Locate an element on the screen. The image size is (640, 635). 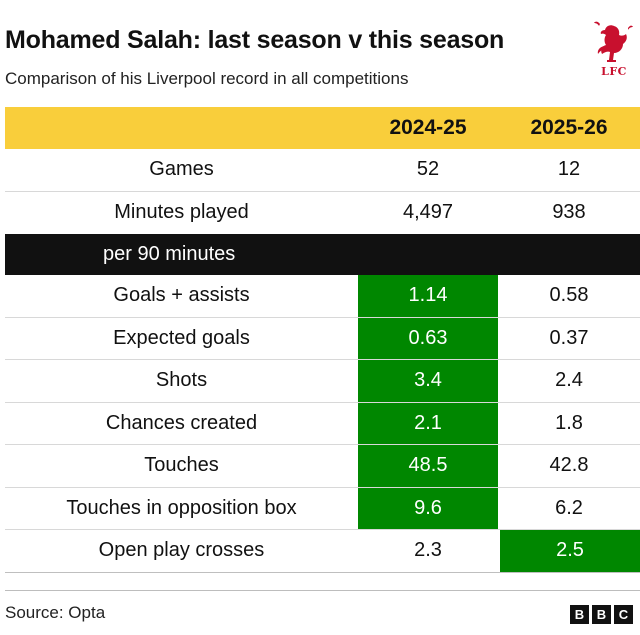
value-2024-25: 1.14 is located at coordinates (428, 296).